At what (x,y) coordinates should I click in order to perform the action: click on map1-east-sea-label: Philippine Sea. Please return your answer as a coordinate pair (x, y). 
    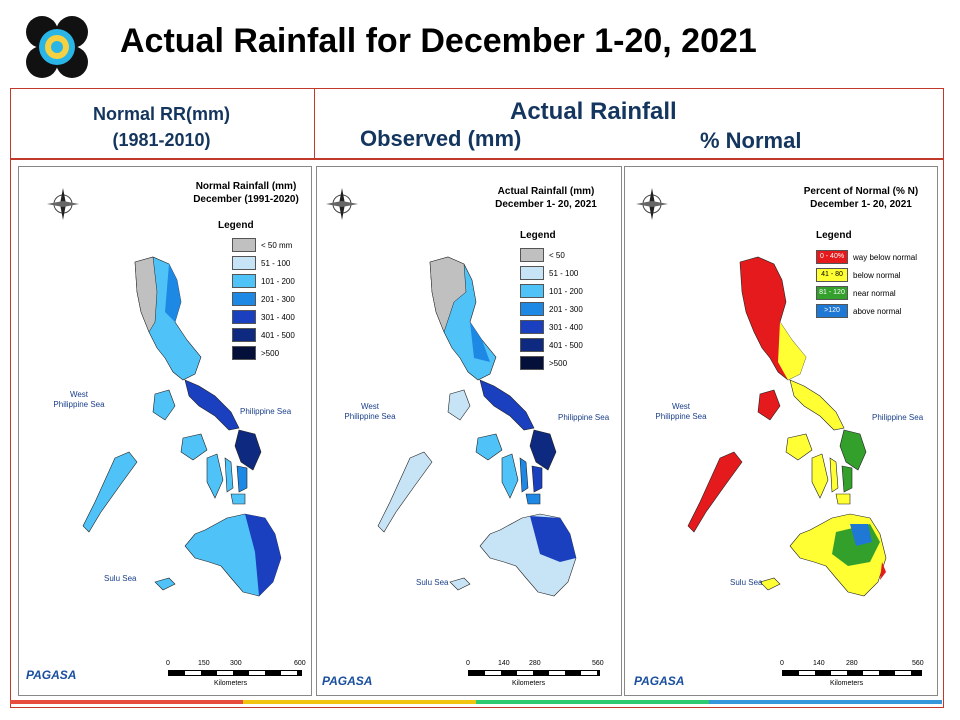
    Looking at the image, I should click on (266, 411).